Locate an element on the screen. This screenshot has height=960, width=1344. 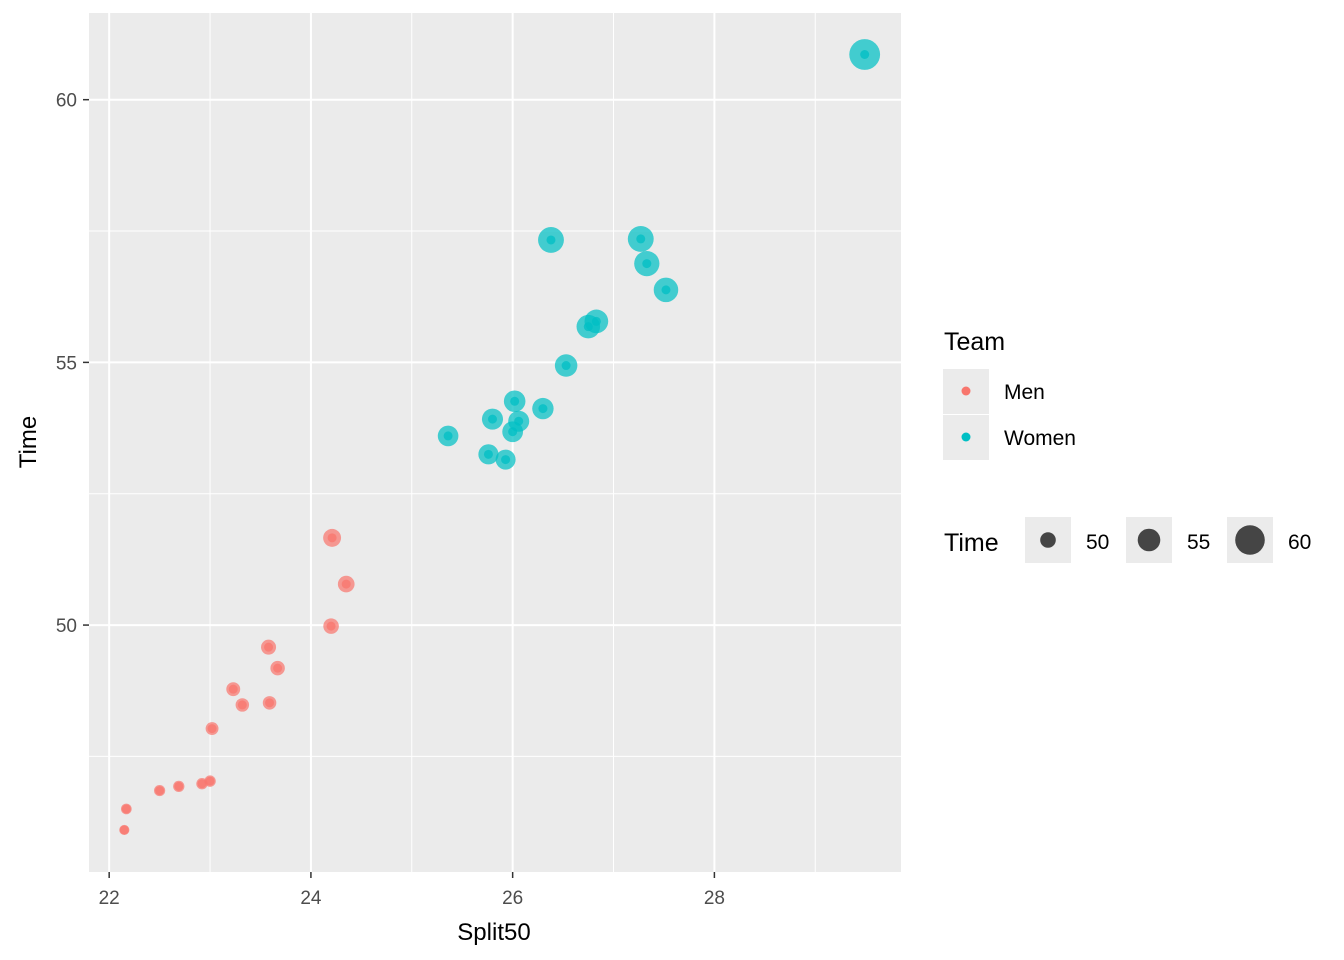
legend-key-women is located at coordinates (966, 437).